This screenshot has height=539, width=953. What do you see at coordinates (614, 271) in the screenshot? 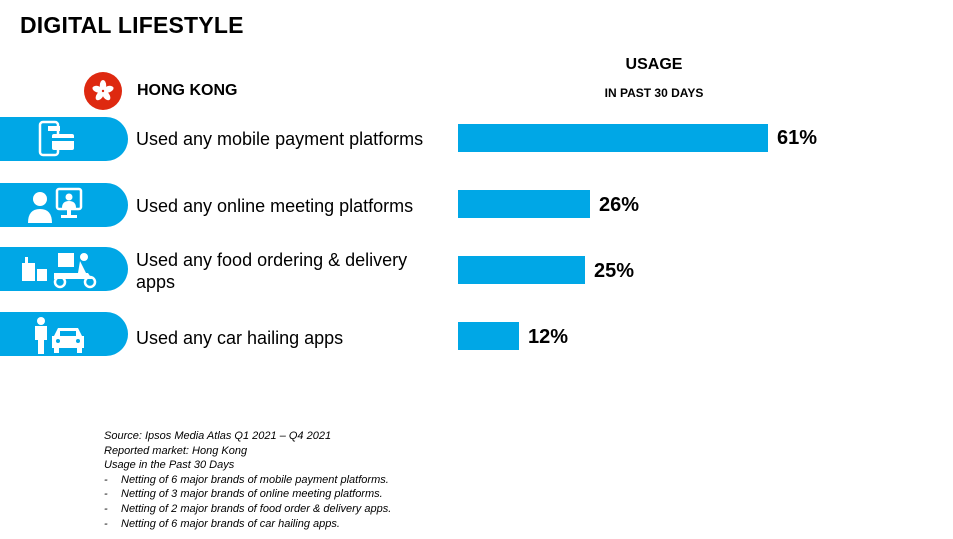
I see `bar-value-label: 25%` at bounding box center [614, 271].